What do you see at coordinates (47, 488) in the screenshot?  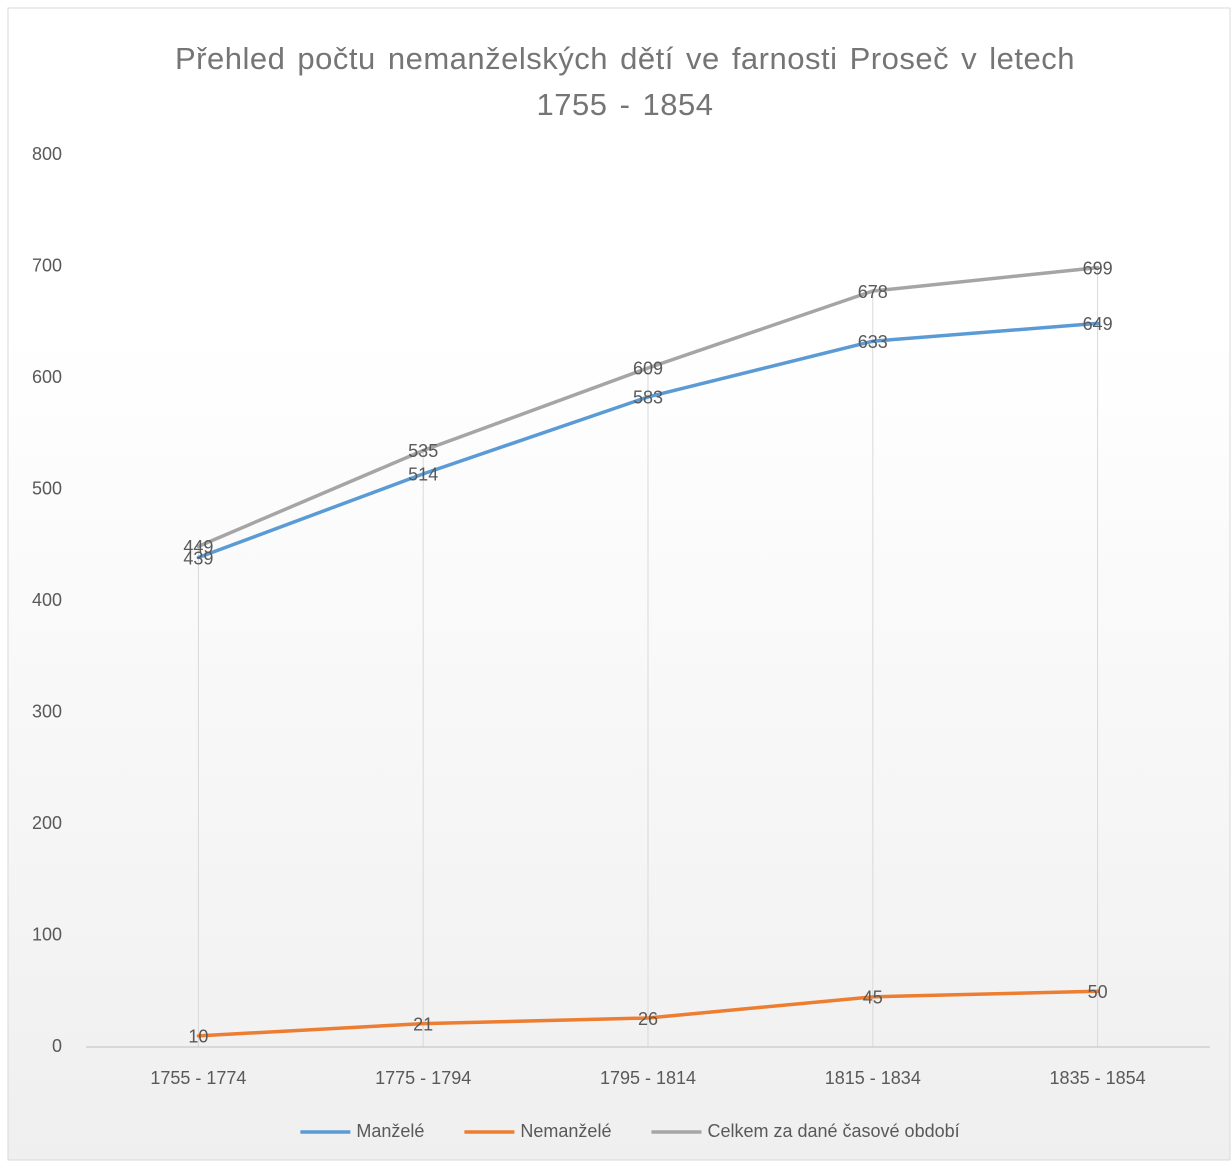 I see `y-tick-label: 500` at bounding box center [47, 488].